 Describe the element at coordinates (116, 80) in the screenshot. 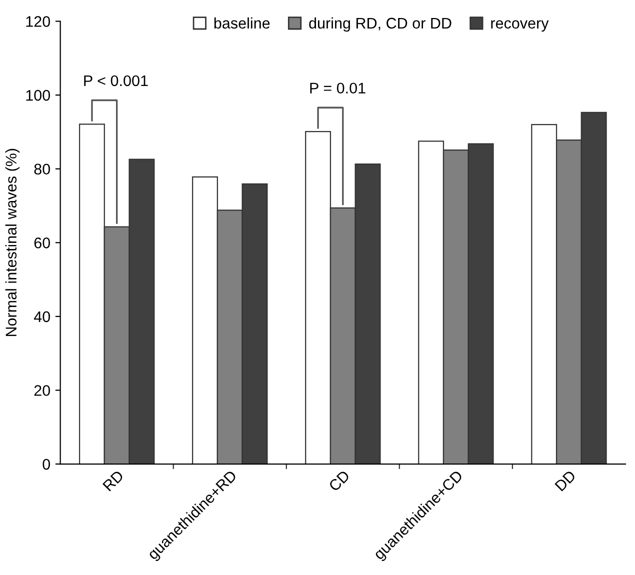

I see `annotation: P < 0.001` at that location.